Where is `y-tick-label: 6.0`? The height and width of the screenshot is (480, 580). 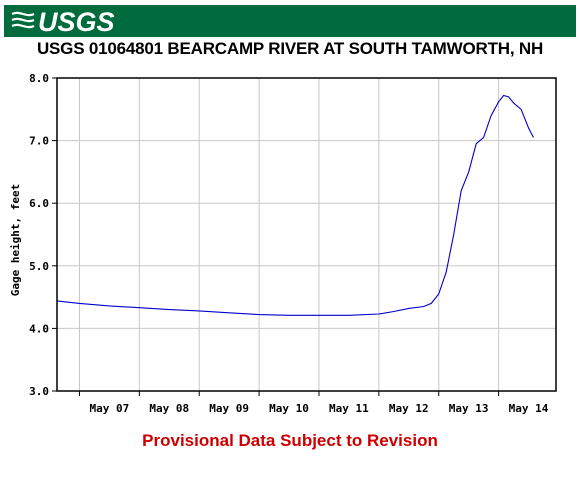 y-tick-label: 6.0 is located at coordinates (39, 203).